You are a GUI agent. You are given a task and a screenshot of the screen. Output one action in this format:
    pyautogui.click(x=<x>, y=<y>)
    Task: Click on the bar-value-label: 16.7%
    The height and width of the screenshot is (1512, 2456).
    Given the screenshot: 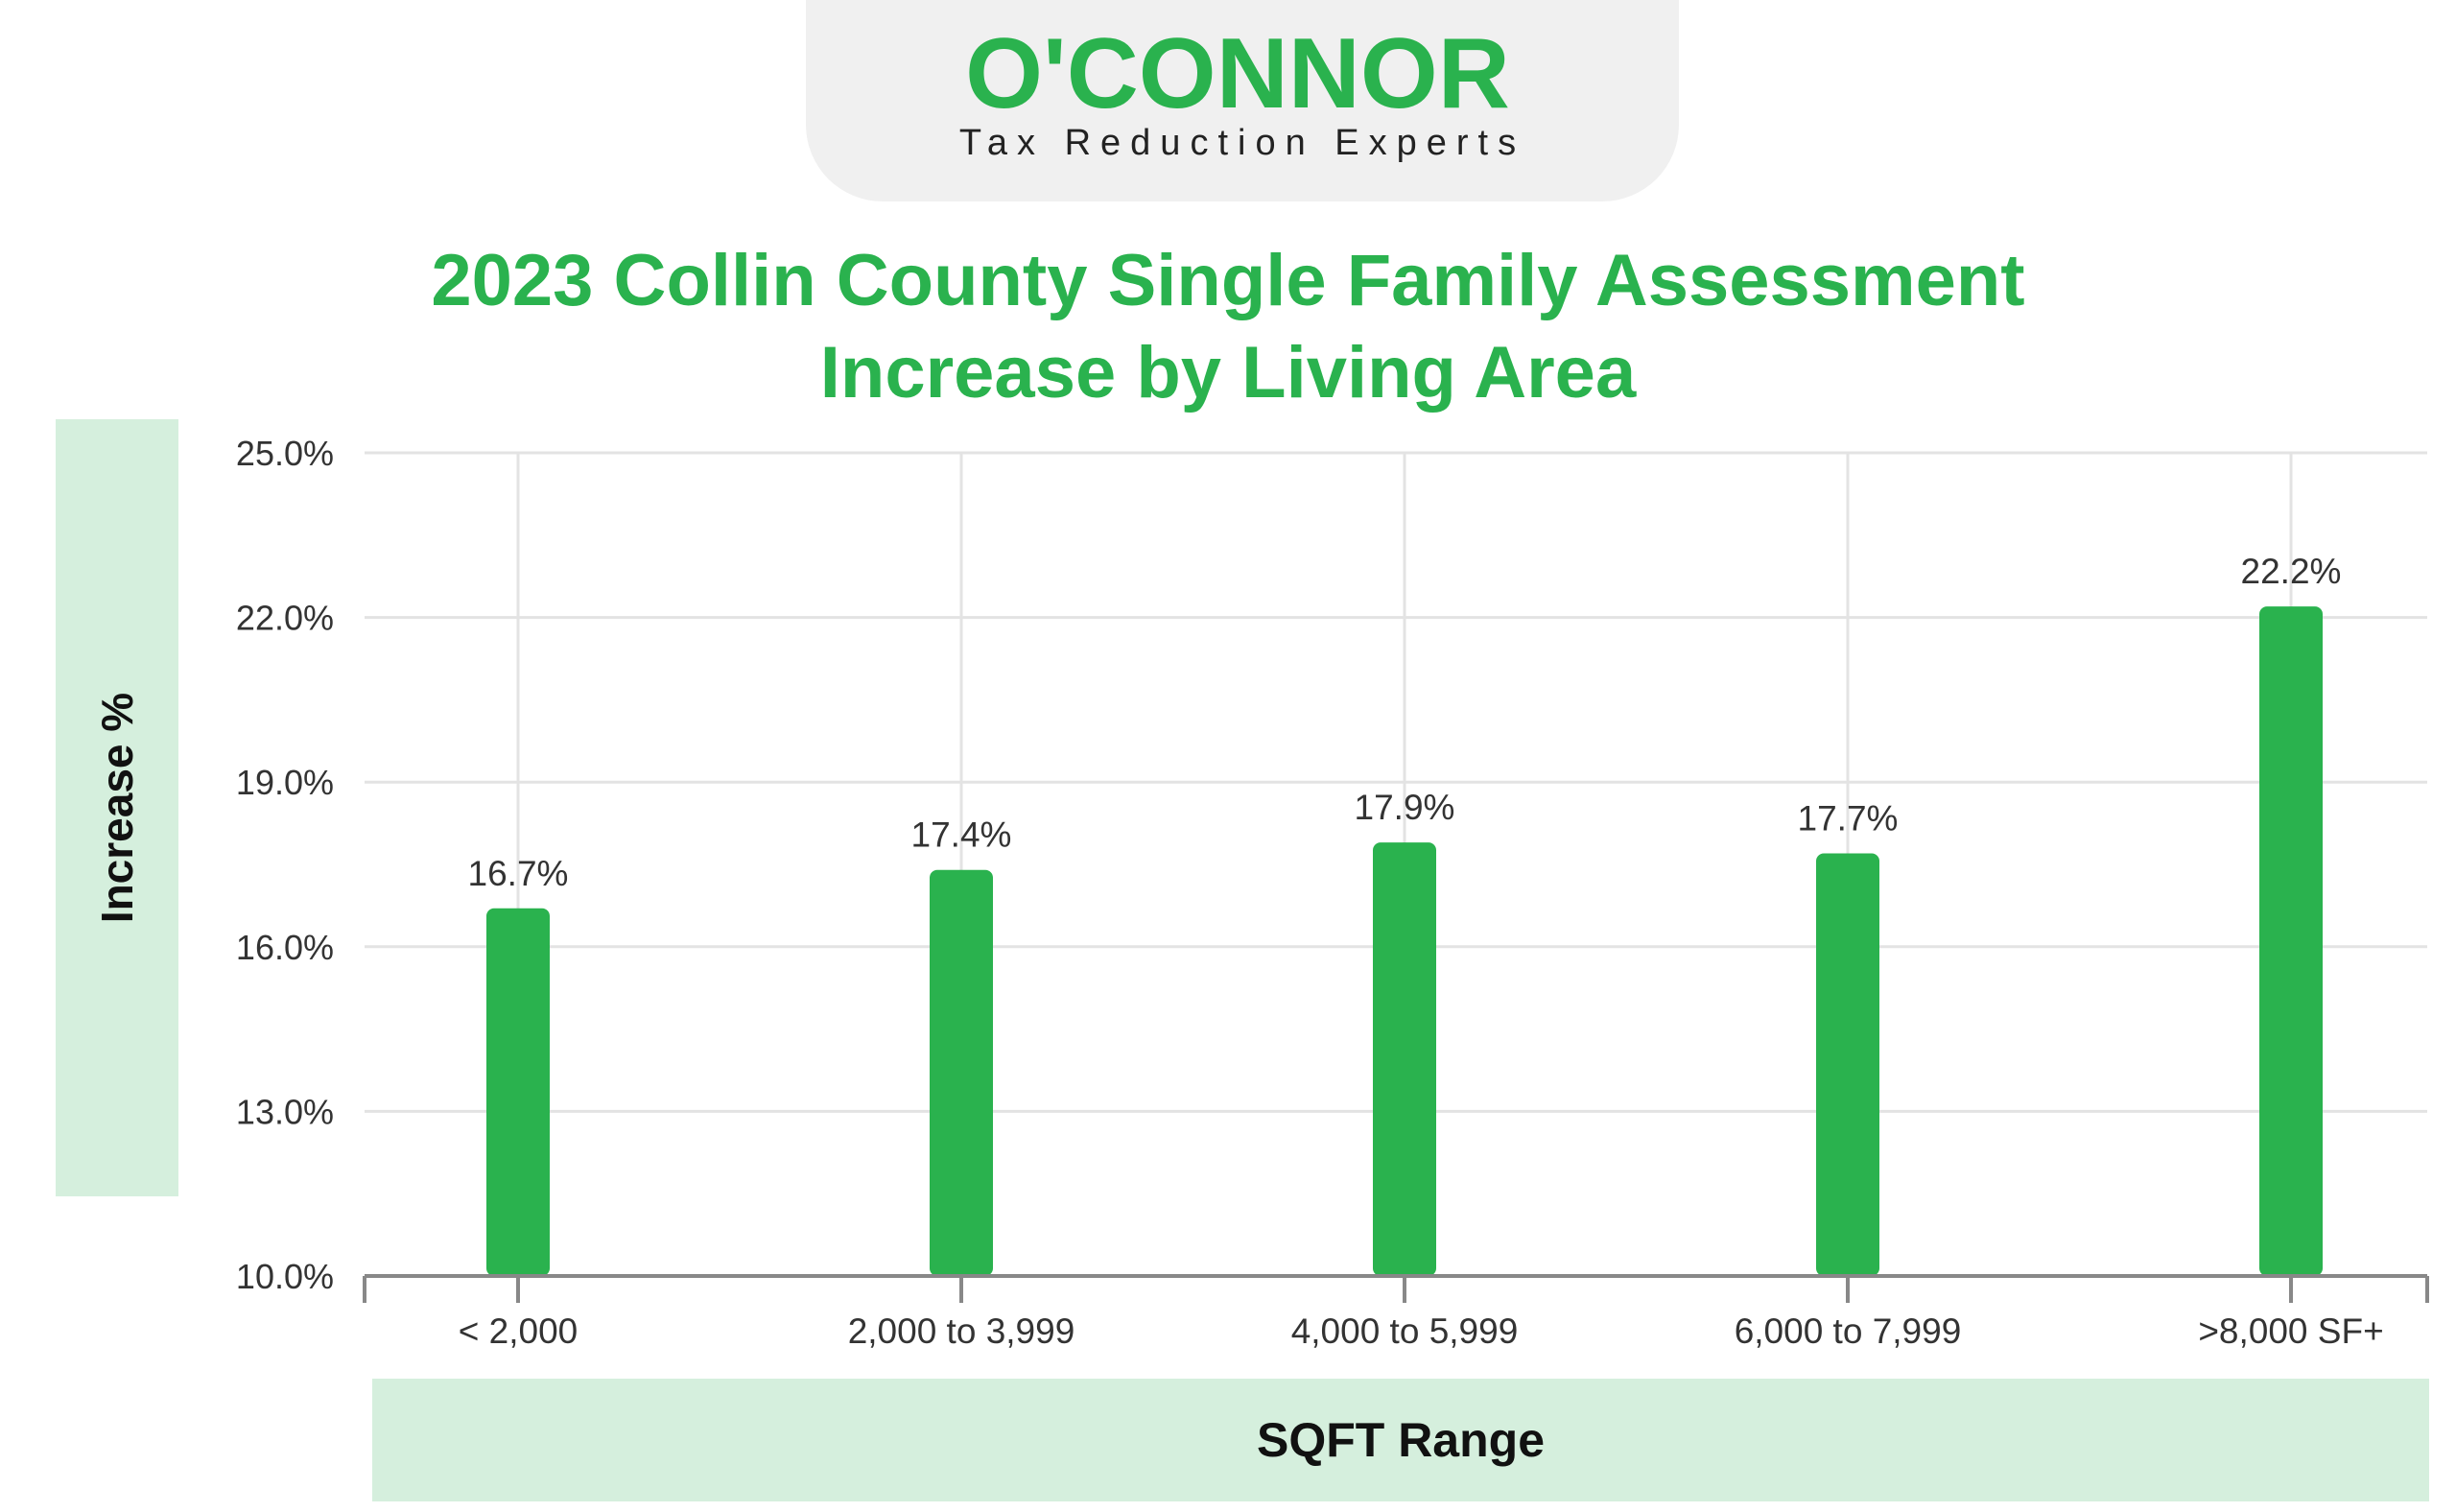 What is the action you would take?
    pyautogui.click(x=518, y=873)
    